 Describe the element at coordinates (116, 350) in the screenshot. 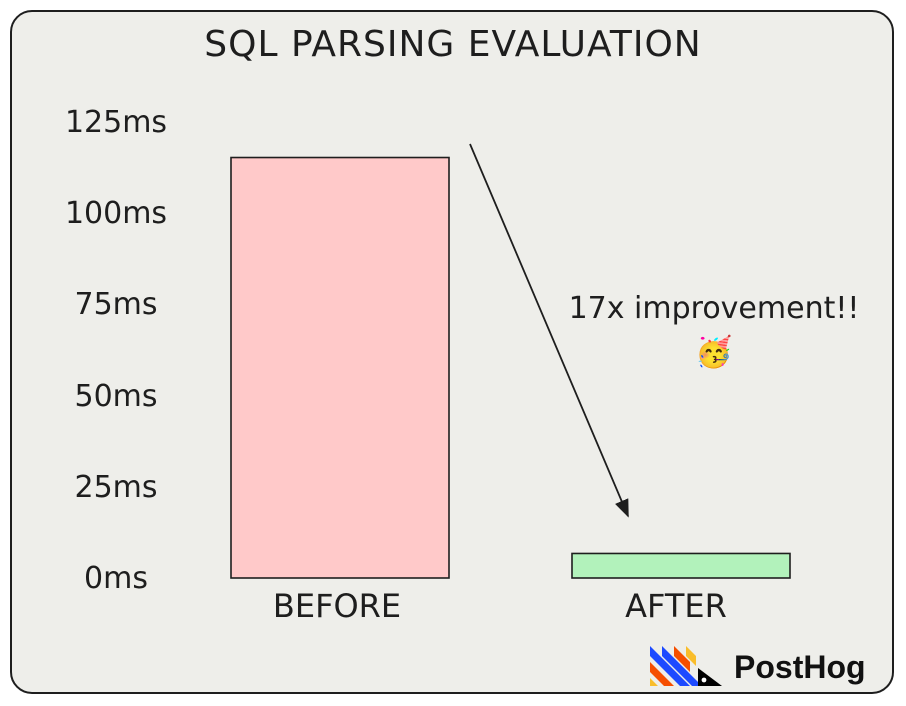

I see `y-axis-ticks: 0ms 25ms 50ms 75ms 100ms 125ms` at that location.